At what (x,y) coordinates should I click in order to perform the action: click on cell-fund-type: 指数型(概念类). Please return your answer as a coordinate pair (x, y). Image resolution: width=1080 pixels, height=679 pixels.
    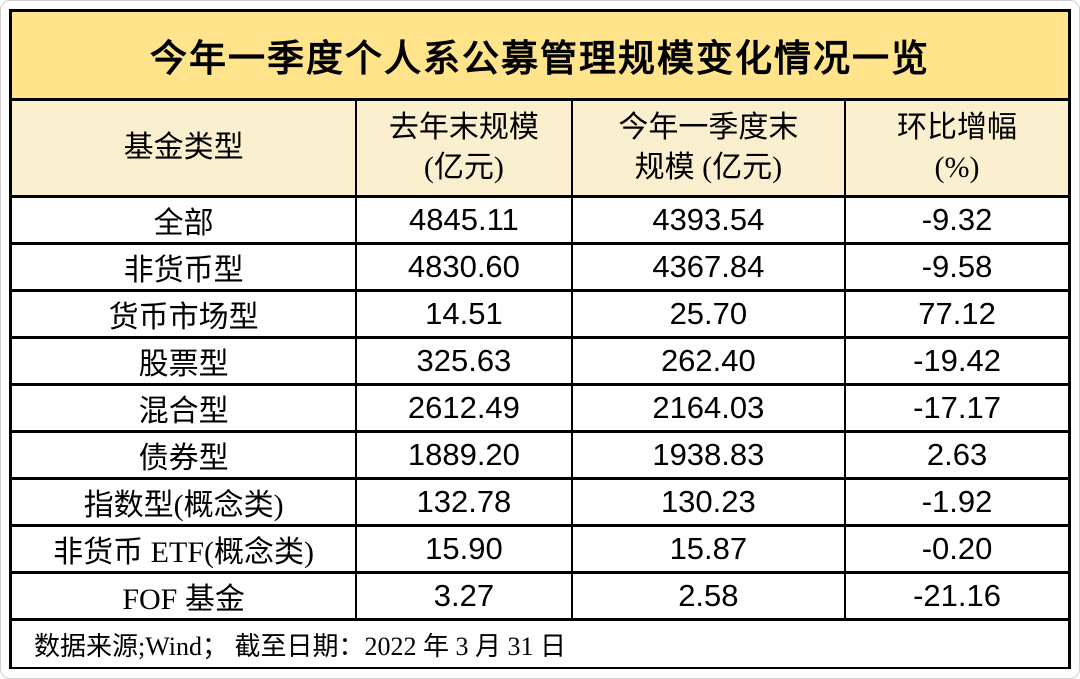
    Looking at the image, I should click on (183, 505).